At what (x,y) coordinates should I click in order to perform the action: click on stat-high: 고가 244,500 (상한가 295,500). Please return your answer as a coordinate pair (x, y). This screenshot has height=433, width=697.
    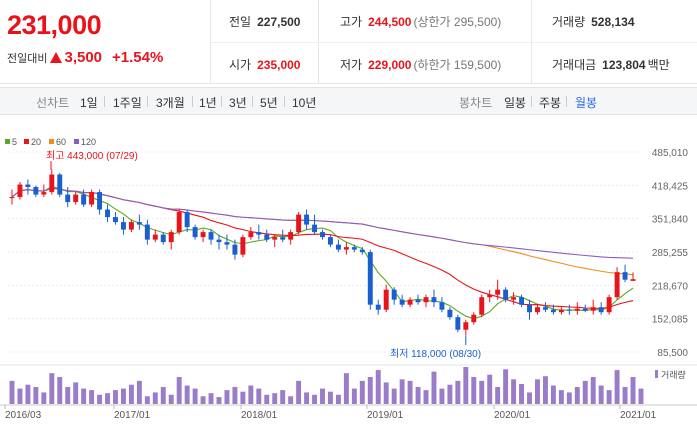
    Looking at the image, I should click on (420, 21).